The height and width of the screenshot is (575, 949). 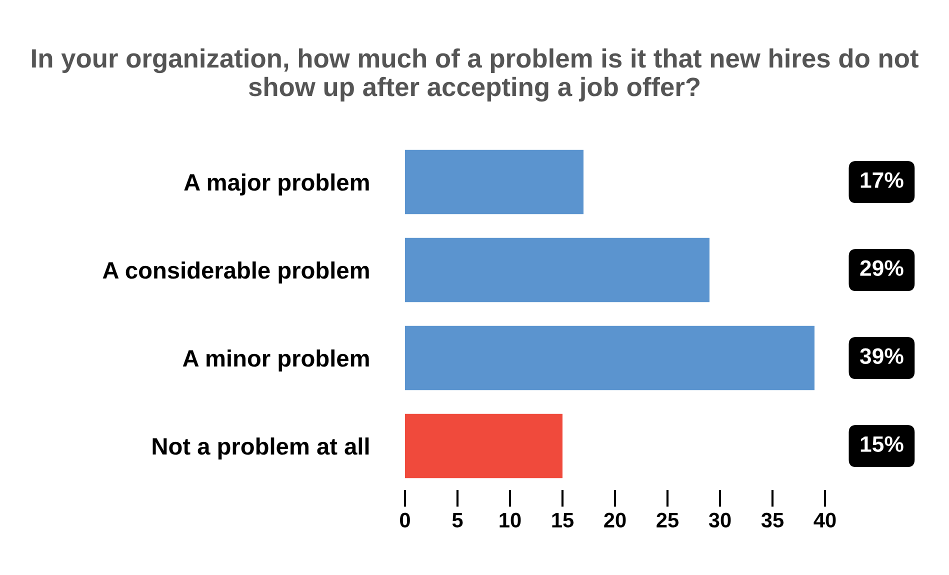 I want to click on x-tick-label: 10, so click(x=510, y=520).